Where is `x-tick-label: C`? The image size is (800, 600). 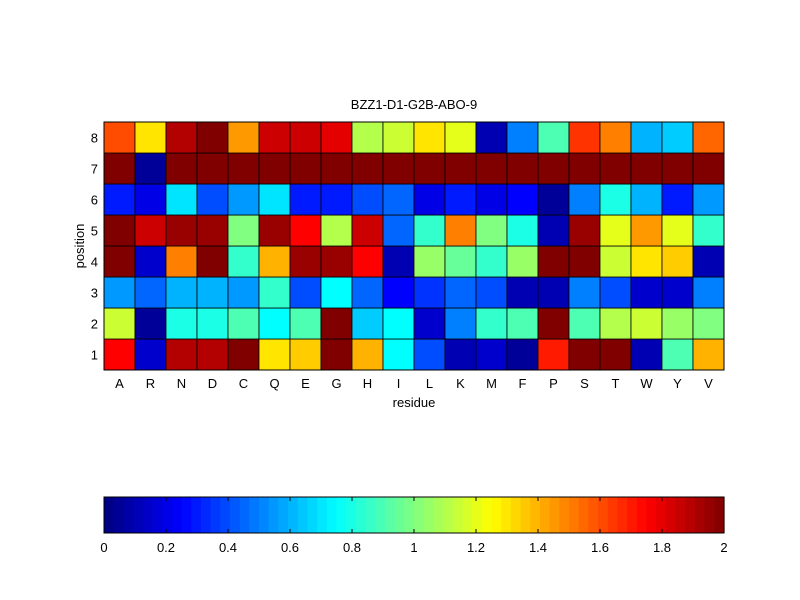
x-tick-label: C is located at coordinates (243, 383).